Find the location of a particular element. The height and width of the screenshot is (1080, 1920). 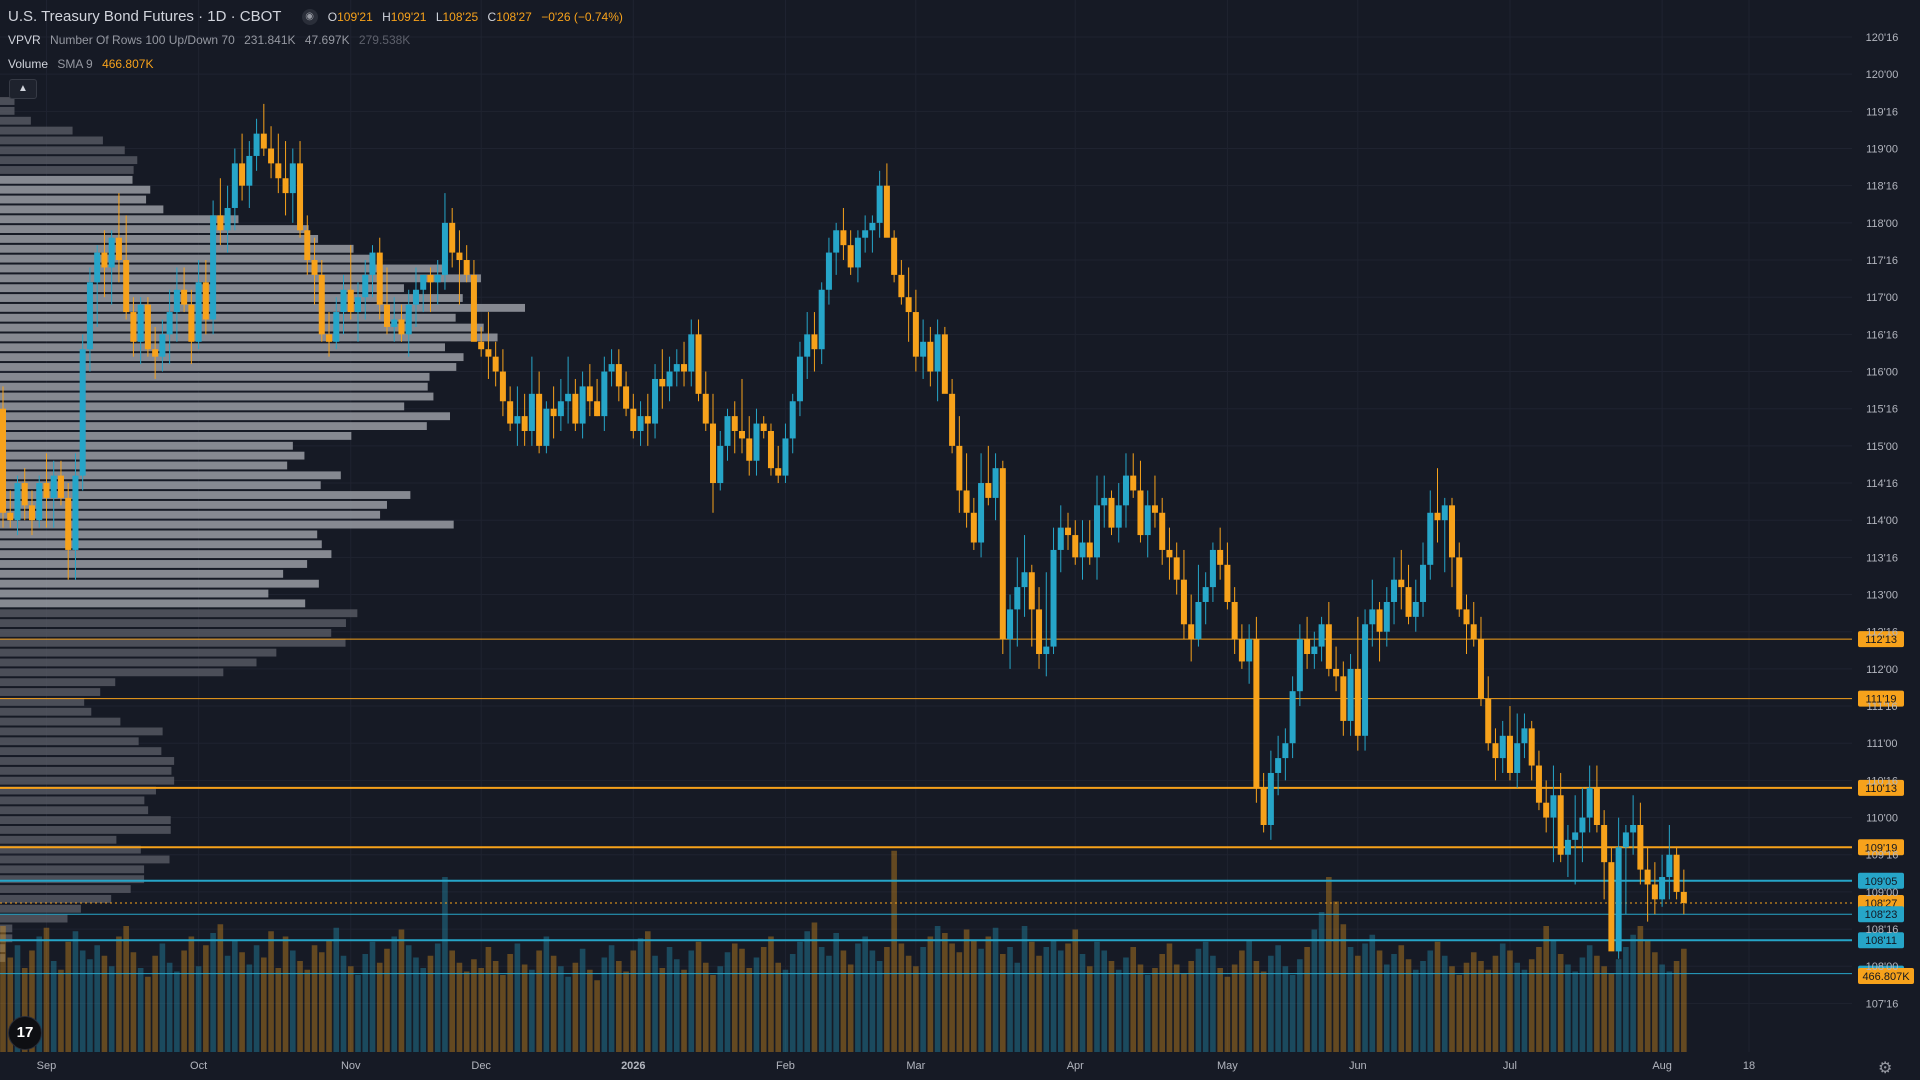

y-tick-label: 112'16 is located at coordinates (1882, 633).